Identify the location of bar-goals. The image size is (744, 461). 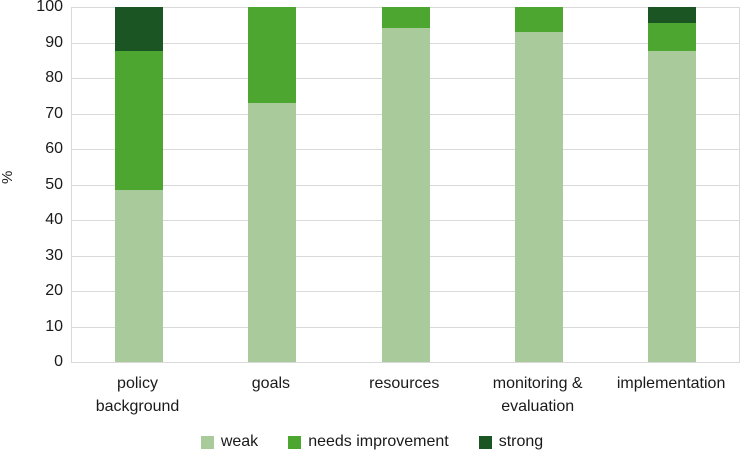
(272, 184).